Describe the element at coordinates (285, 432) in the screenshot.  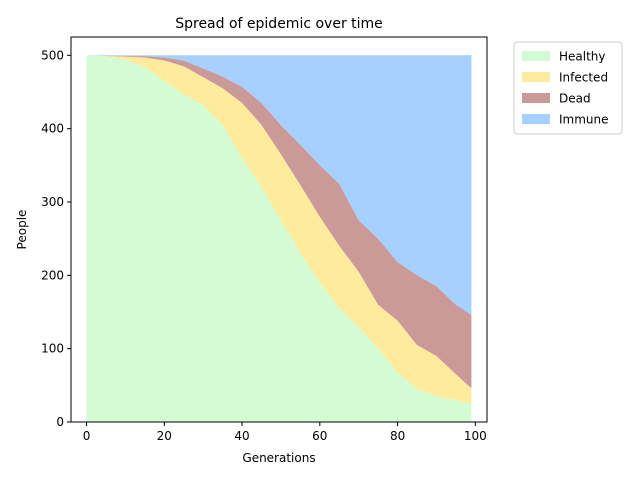
I see `x-axis-ticks: 0 20 40 60 80 100` at that location.